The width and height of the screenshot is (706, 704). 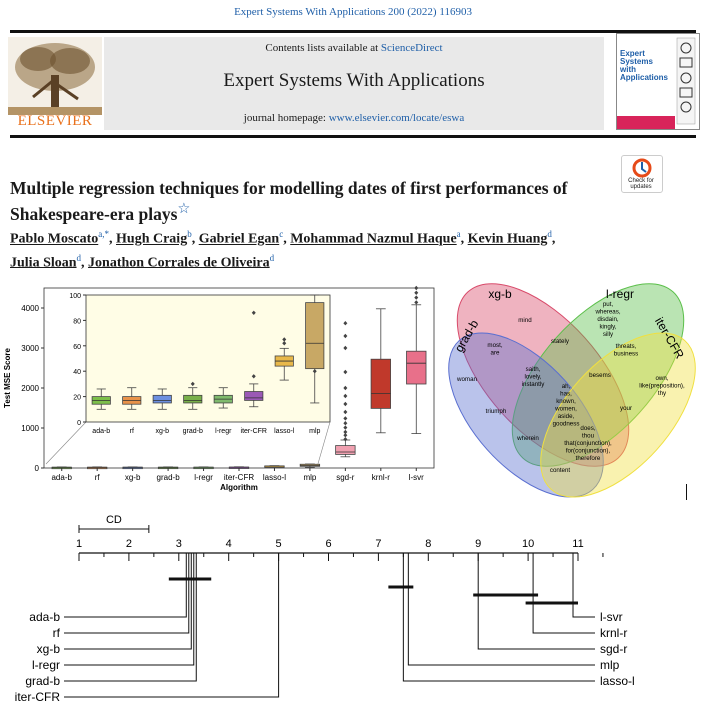 What do you see at coordinates (30, 428) in the screenshot?
I see `y-tick-label: 1000` at bounding box center [30, 428].